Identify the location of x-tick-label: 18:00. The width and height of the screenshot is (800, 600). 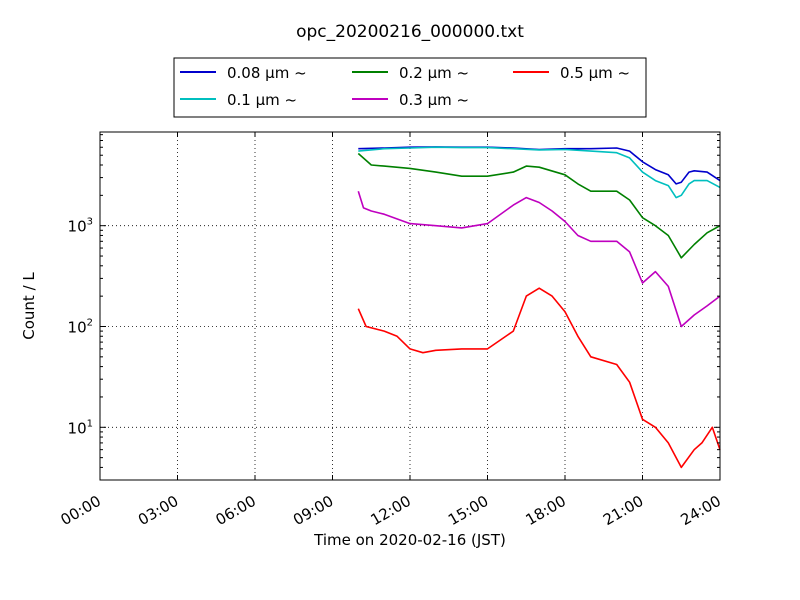
(546, 510).